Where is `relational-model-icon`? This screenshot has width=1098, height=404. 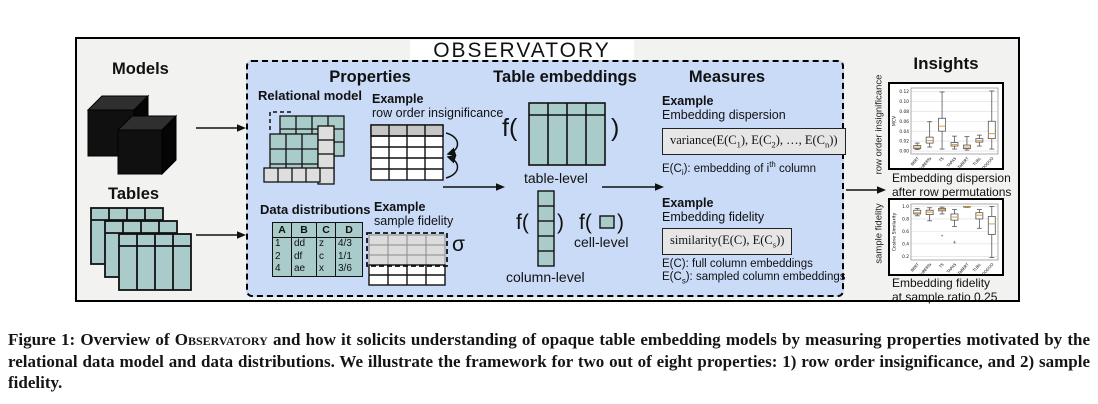
relational-model-icon is located at coordinates (304, 148).